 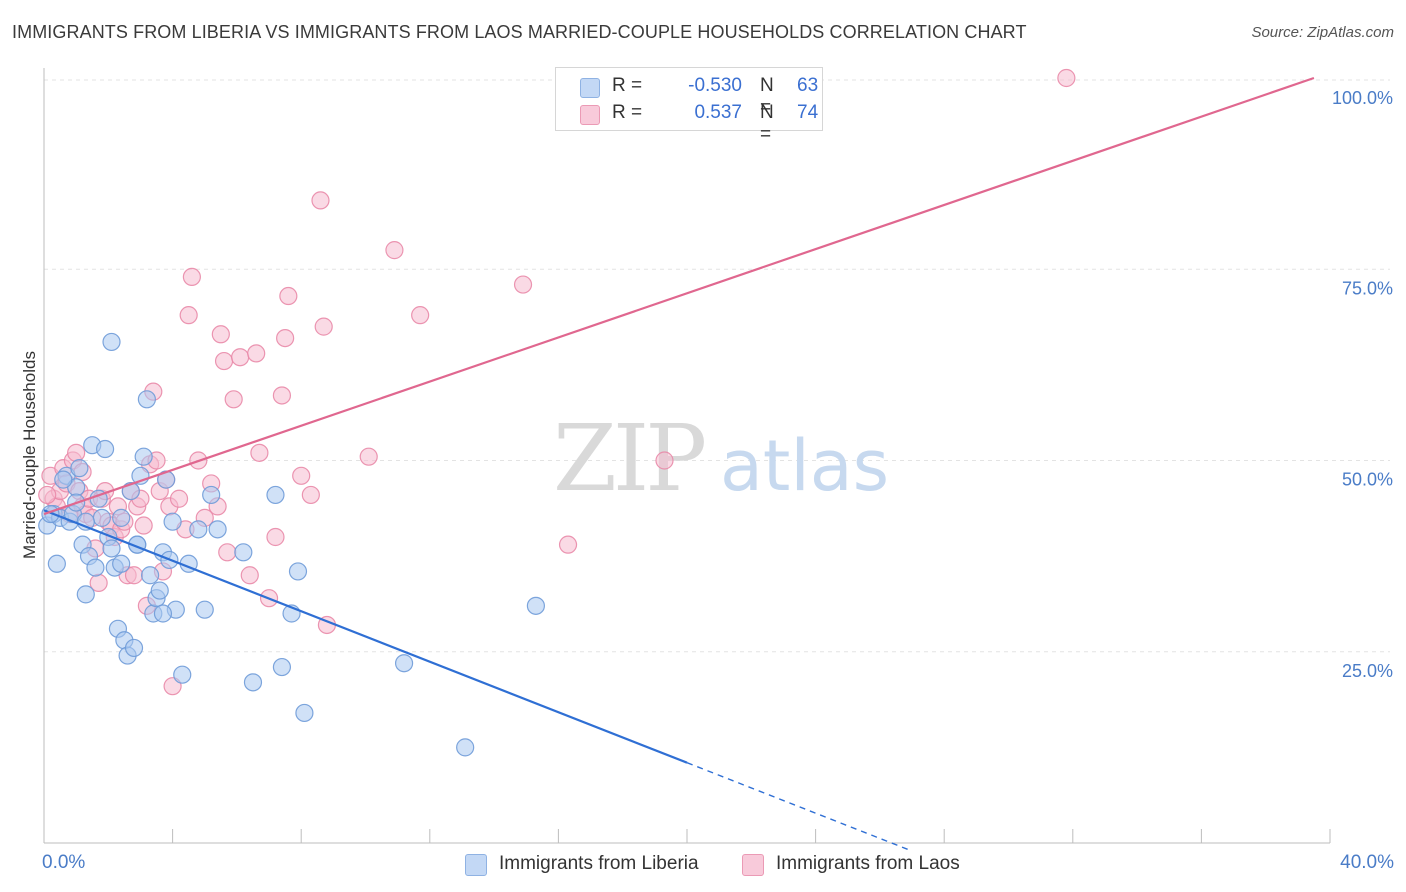 What do you see at coordinates (64, 862) in the screenshot?
I see `x-tick-label-min: 0.0%` at bounding box center [64, 862].